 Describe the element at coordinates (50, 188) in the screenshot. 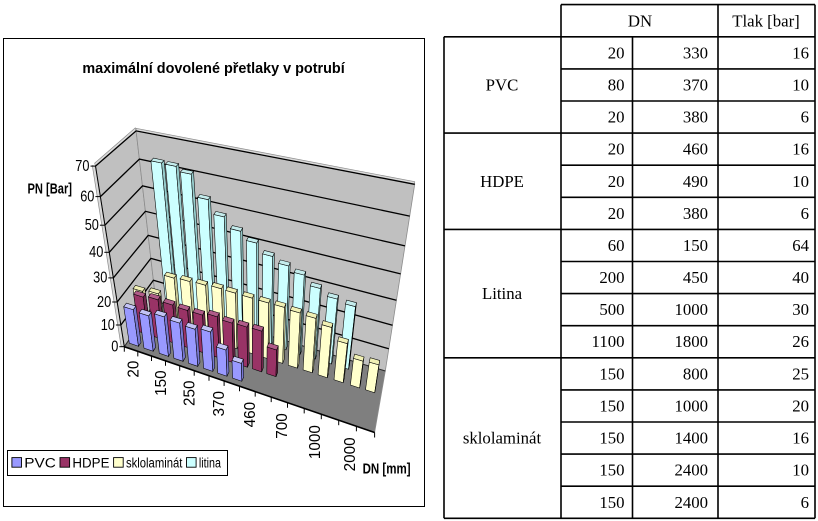

I see `svg-text: PN [Bar]` at that location.